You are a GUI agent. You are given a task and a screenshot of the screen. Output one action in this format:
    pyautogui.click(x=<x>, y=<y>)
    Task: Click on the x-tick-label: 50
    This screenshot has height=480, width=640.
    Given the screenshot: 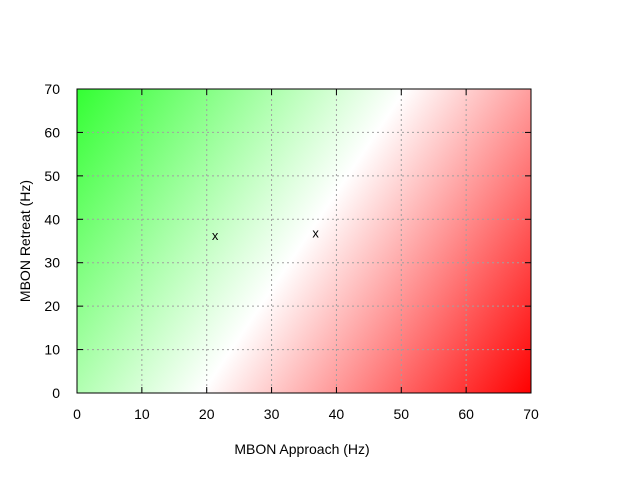 What is the action you would take?
    pyautogui.click(x=401, y=414)
    